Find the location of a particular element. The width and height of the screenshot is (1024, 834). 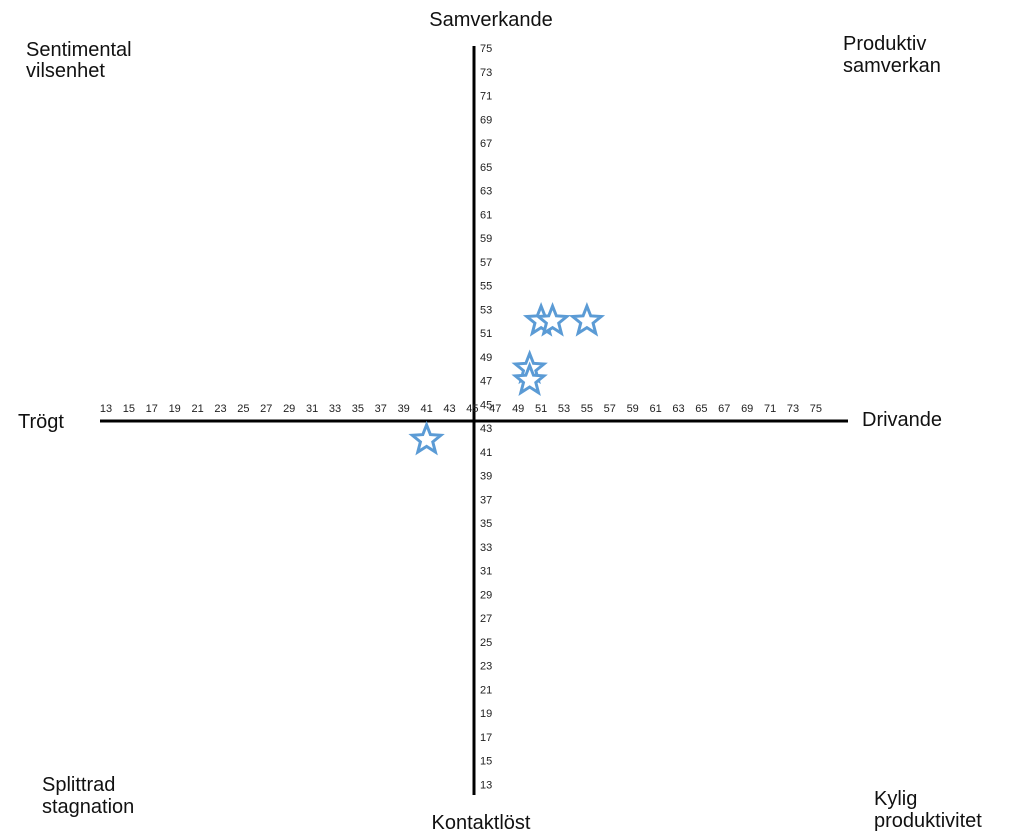

y-tick-label: 35 is located at coordinates (486, 524).